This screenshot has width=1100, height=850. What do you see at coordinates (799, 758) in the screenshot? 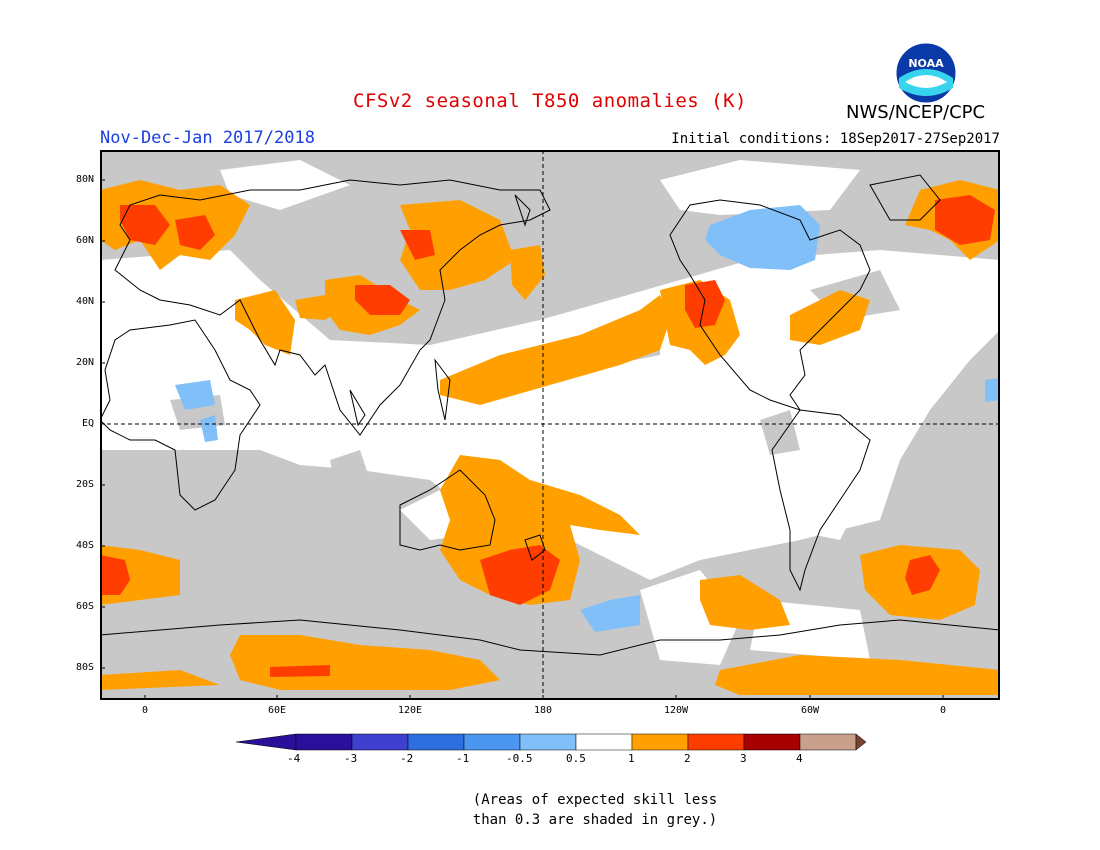
I see `scale-label: 4` at bounding box center [799, 758].